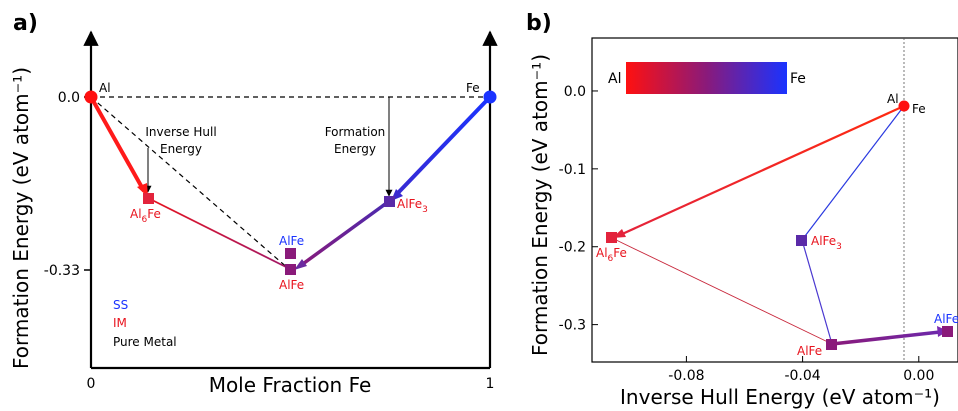 Image resolution: width=958 pixels, height=411 pixels. I want to click on panel-a-point-alfe3, so click(389, 201).